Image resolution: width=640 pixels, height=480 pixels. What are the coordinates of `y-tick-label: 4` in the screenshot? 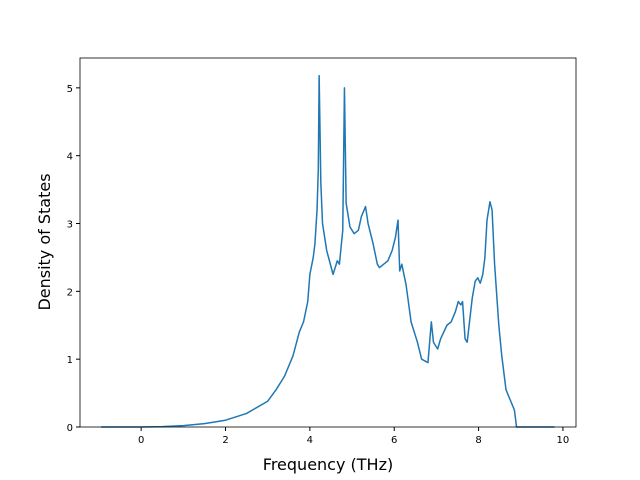 It's located at (70, 157).